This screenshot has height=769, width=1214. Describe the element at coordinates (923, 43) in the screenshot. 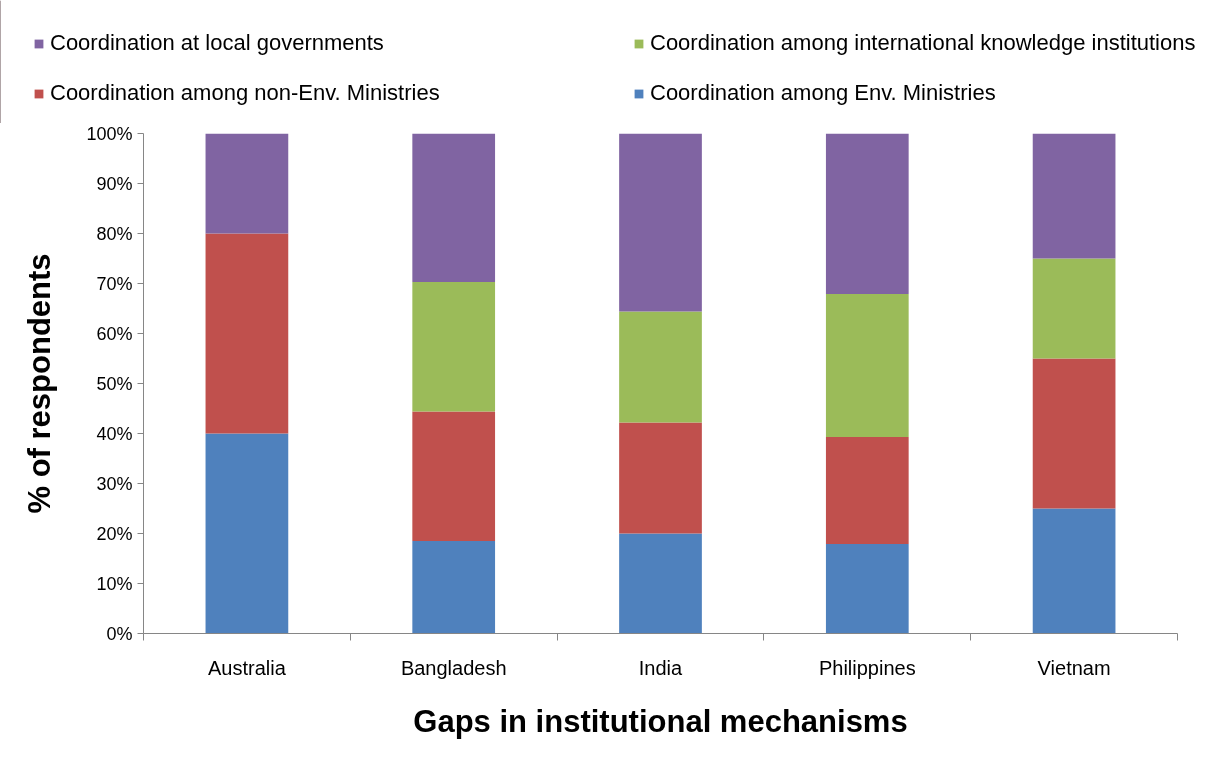

I see `legend-label: Coordination among international knowledge institutions` at that location.